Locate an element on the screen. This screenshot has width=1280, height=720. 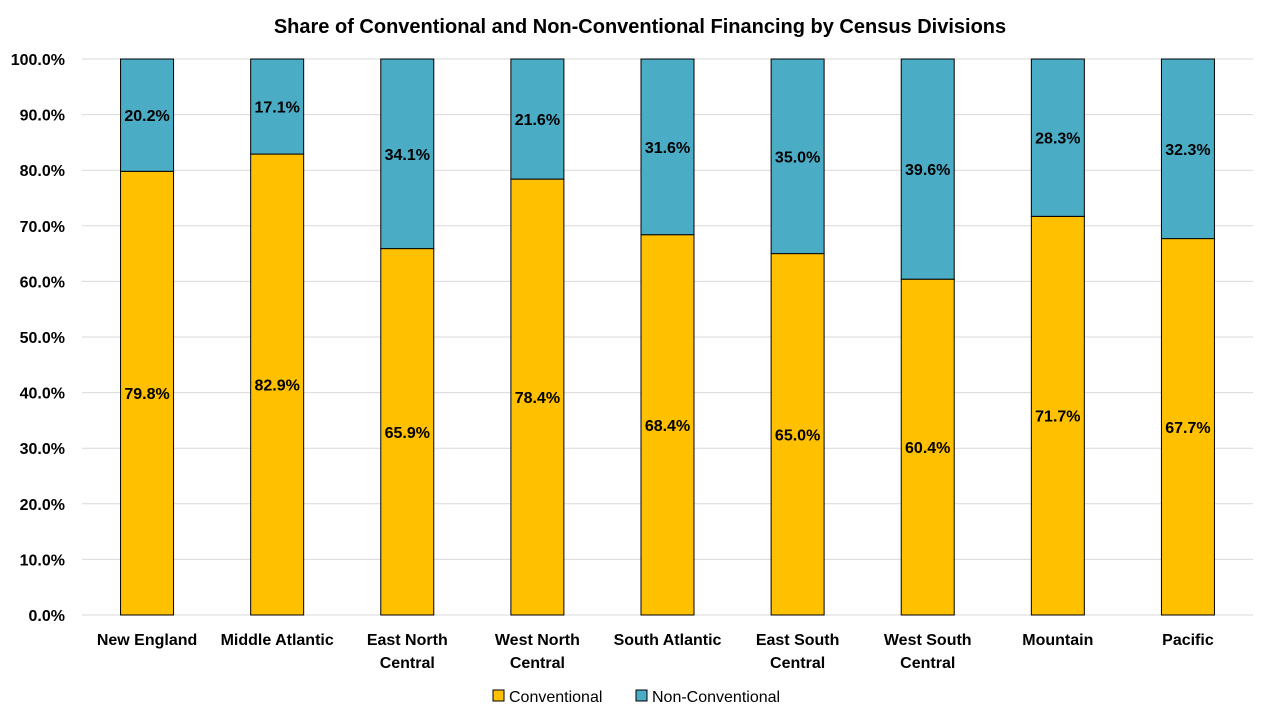
legend-label: Non-Conventional is located at coordinates (716, 697).